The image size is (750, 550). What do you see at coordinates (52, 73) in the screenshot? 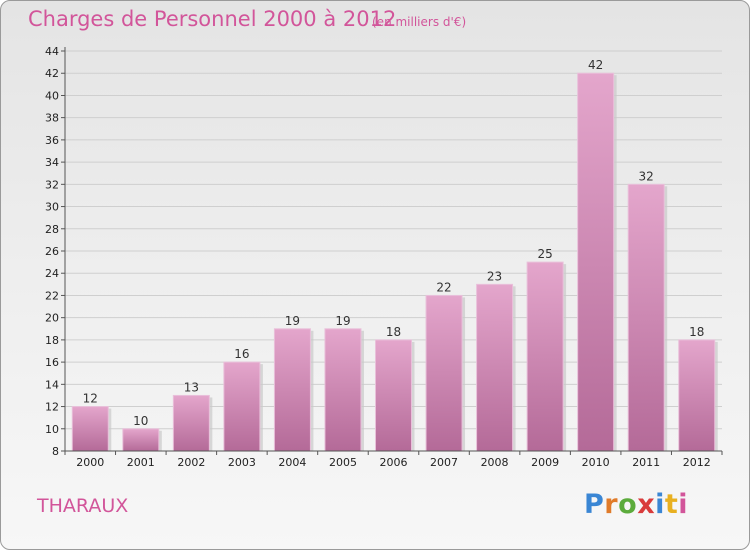
I see `y-tick-label: 42` at bounding box center [52, 73].